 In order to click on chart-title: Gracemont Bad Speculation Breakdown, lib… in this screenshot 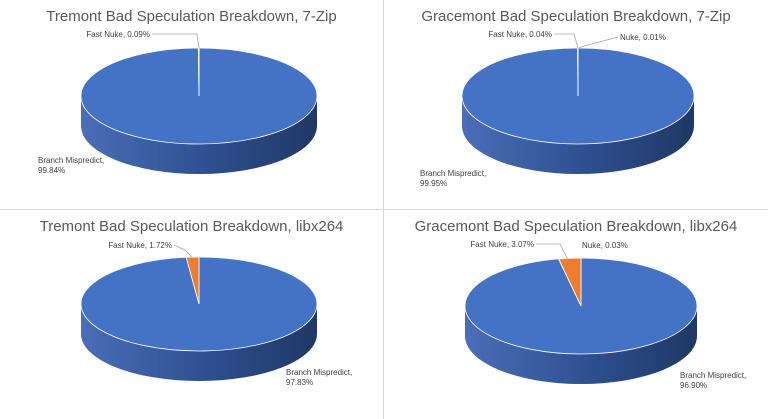, I will do `click(576, 226)`.